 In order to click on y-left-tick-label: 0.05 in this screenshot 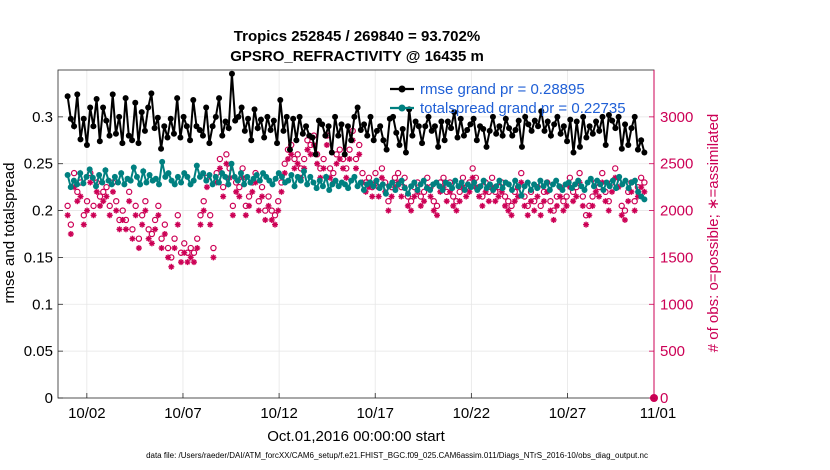, I will do `click(38, 351)`.